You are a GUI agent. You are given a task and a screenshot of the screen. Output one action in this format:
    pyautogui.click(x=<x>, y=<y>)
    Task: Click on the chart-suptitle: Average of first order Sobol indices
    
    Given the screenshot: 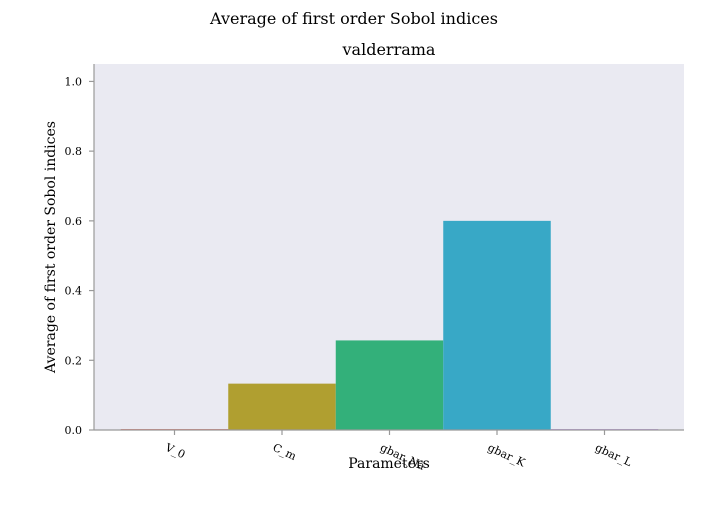 What is the action you would take?
    pyautogui.click(x=353, y=18)
    